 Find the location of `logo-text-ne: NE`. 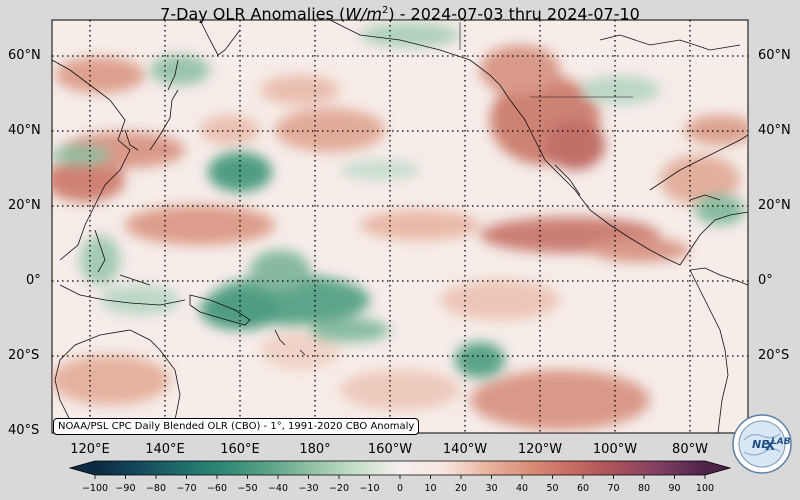

logo-text-ne: NE is located at coordinates (760, 444).